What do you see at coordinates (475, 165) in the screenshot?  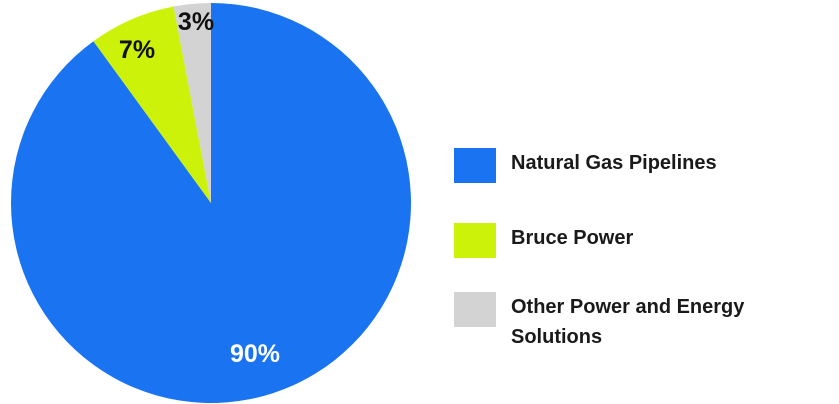 I see `legend-swatch-natural-gas-pipelines` at bounding box center [475, 165].